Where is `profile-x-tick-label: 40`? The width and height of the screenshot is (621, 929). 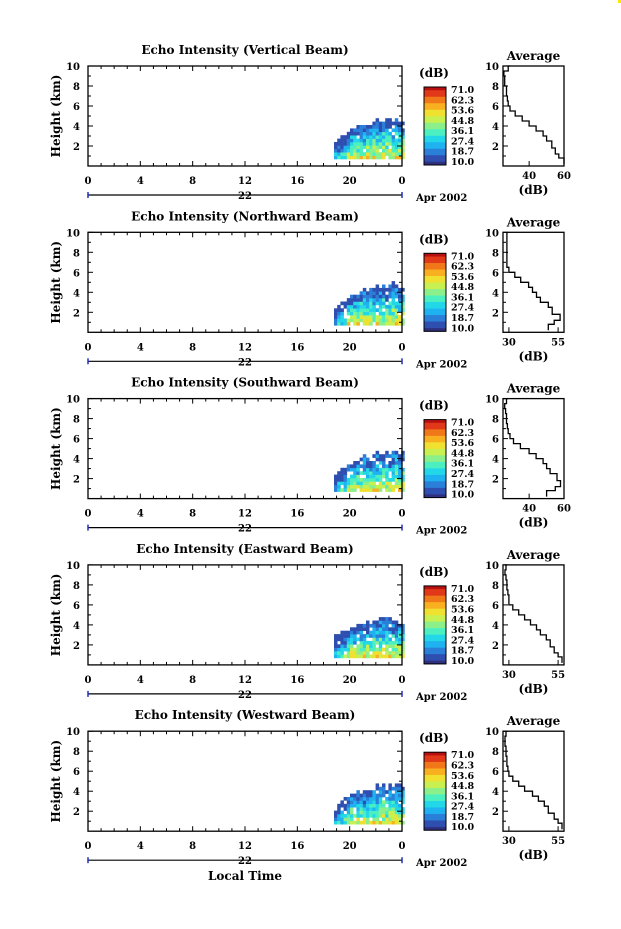
profile-x-tick-label: 40 is located at coordinates (529, 176).